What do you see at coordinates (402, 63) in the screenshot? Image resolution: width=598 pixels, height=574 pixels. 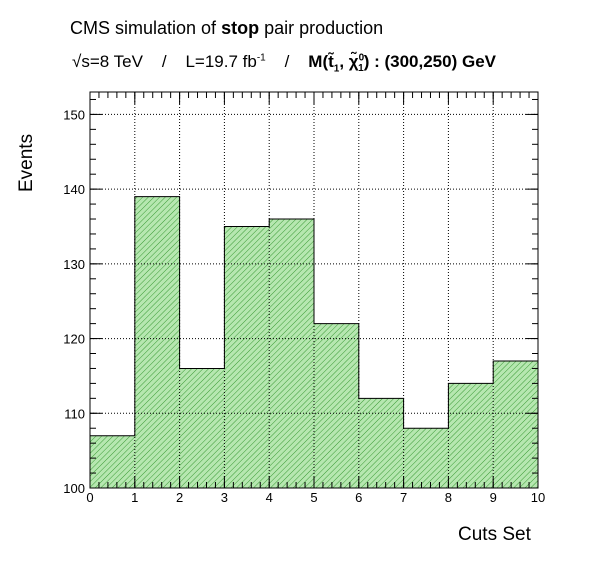 I see `mass-point-label: M(t̃1, χ̃01) : (300,250) GeV` at bounding box center [402, 63].